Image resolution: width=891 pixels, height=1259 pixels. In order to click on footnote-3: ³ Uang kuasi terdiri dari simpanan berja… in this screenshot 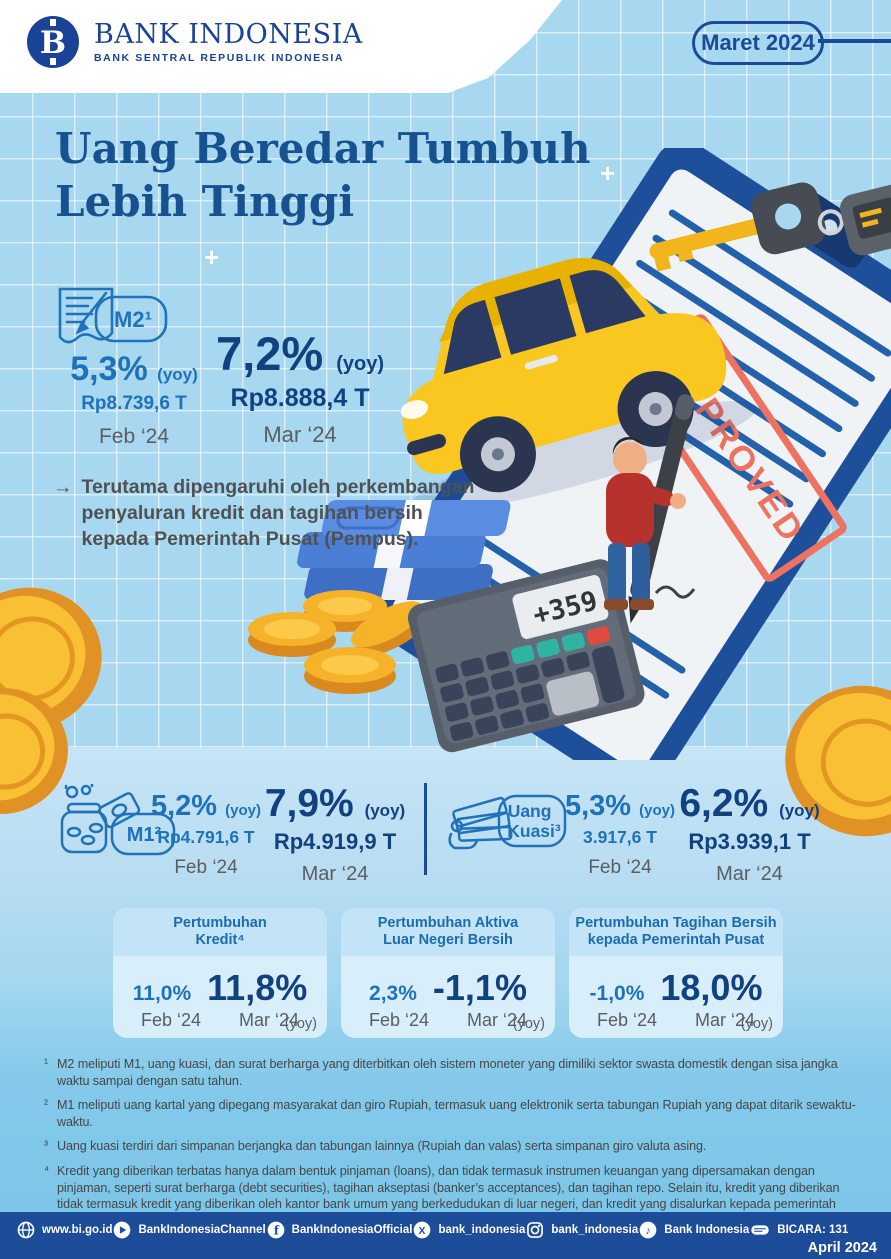, I will do `click(375, 1146)`.